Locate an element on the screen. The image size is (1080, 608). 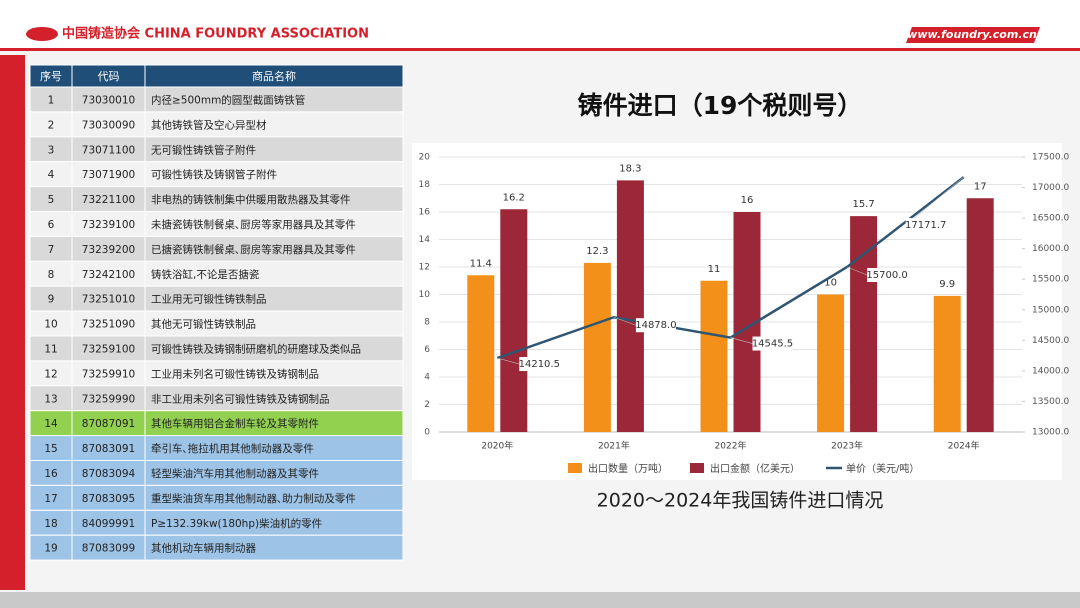
y-tick-label: 8 is located at coordinates (427, 323).